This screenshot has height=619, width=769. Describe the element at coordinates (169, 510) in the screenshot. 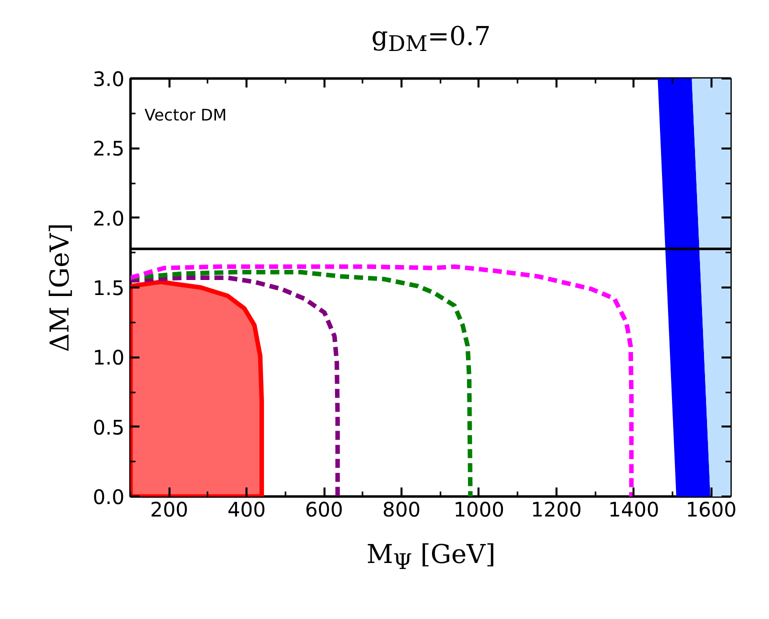

I see `x-tick-label: 200` at that location.